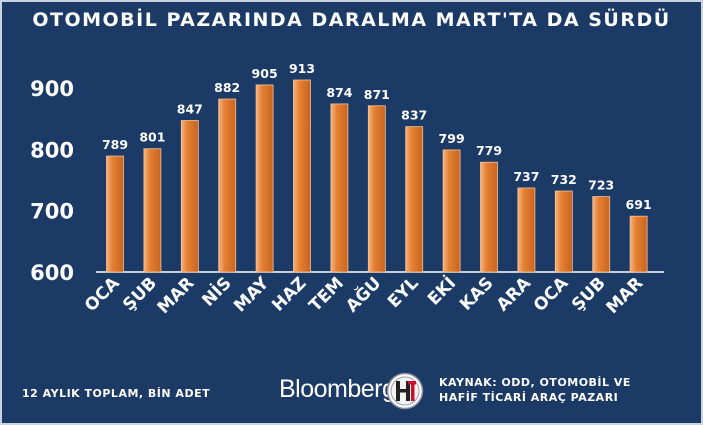  I want to click on x-tick-label: ARA, so click(514, 294).